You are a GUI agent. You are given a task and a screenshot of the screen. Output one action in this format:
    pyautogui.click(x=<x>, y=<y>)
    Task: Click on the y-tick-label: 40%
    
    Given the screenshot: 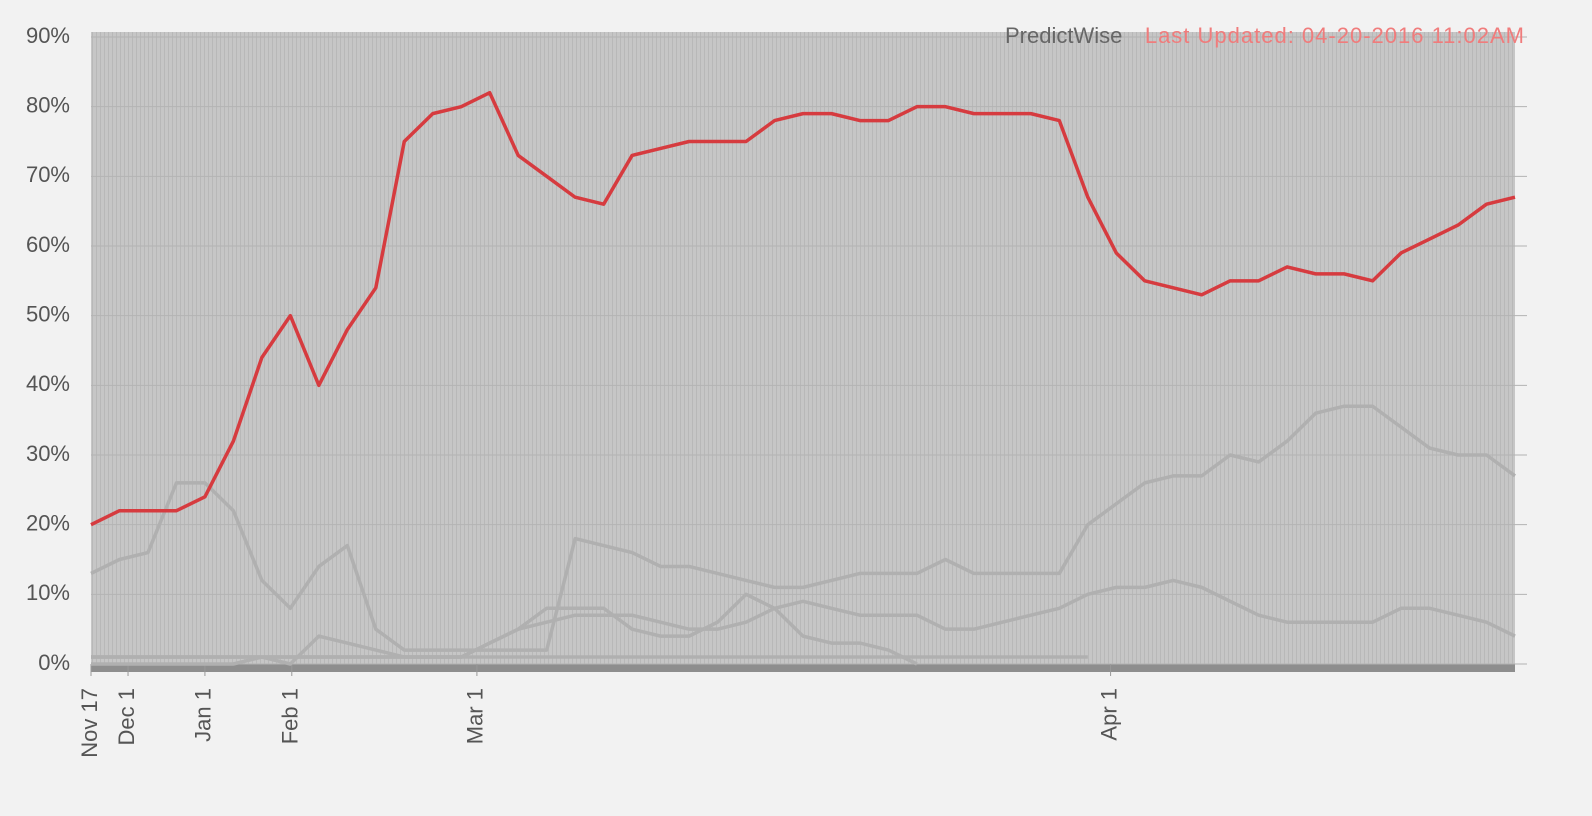 What is the action you would take?
    pyautogui.click(x=48, y=383)
    